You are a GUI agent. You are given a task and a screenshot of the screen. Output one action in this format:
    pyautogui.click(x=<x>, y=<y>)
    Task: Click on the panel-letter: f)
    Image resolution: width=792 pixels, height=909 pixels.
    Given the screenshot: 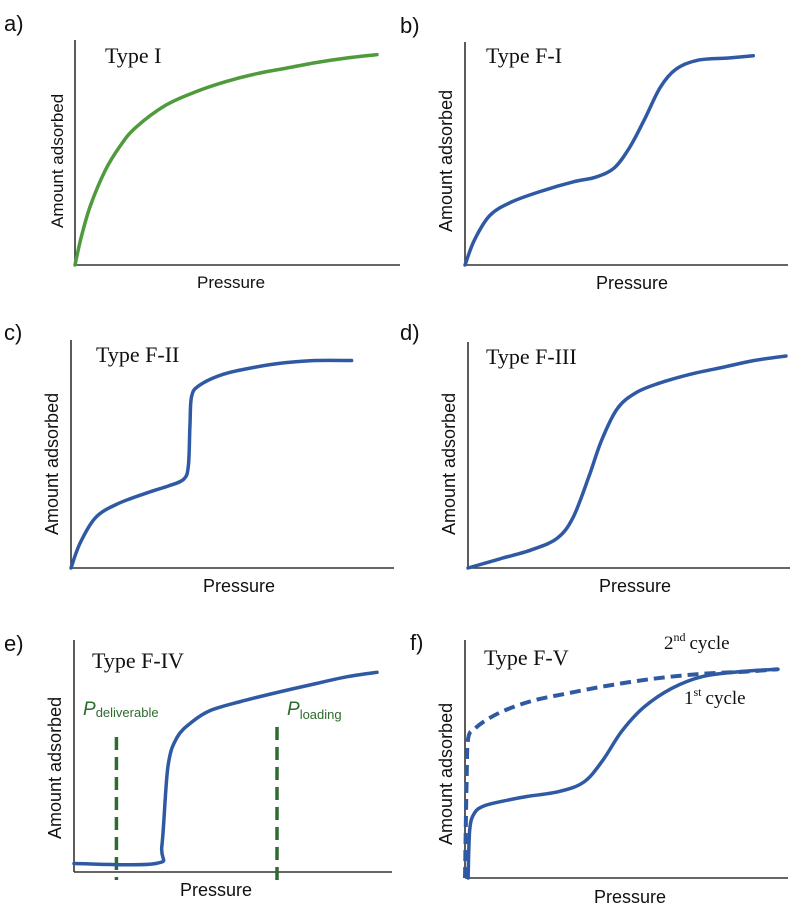 What is the action you would take?
    pyautogui.click(x=416, y=642)
    